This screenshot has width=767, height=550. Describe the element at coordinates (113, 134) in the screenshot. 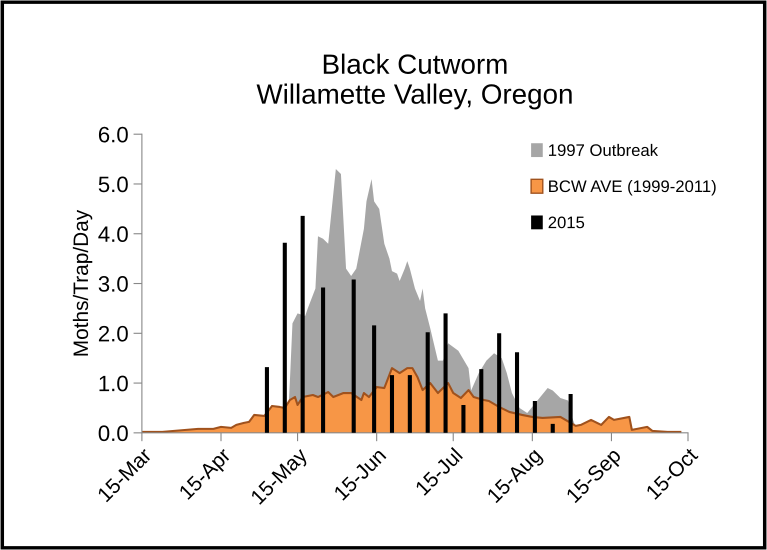

I see `y-tick-label: 6.0` at that location.